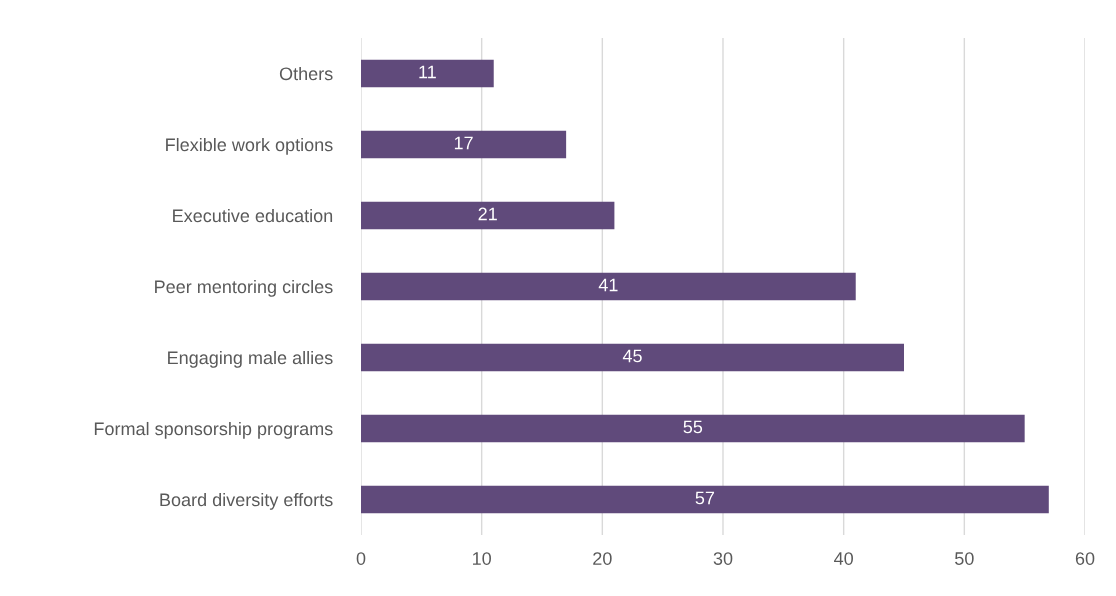  I want to click on y-tick-label: Formal sponsorship programs, so click(213, 430).